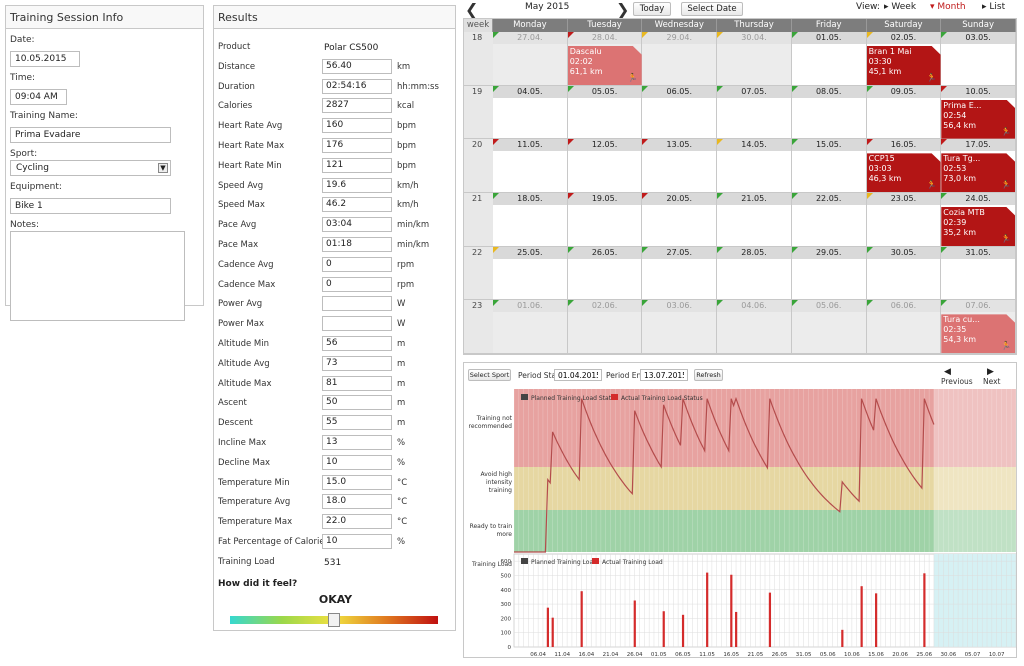  What do you see at coordinates (680, 273) in the screenshot?
I see `calendar-day-cell: 27.05.` at bounding box center [680, 273].